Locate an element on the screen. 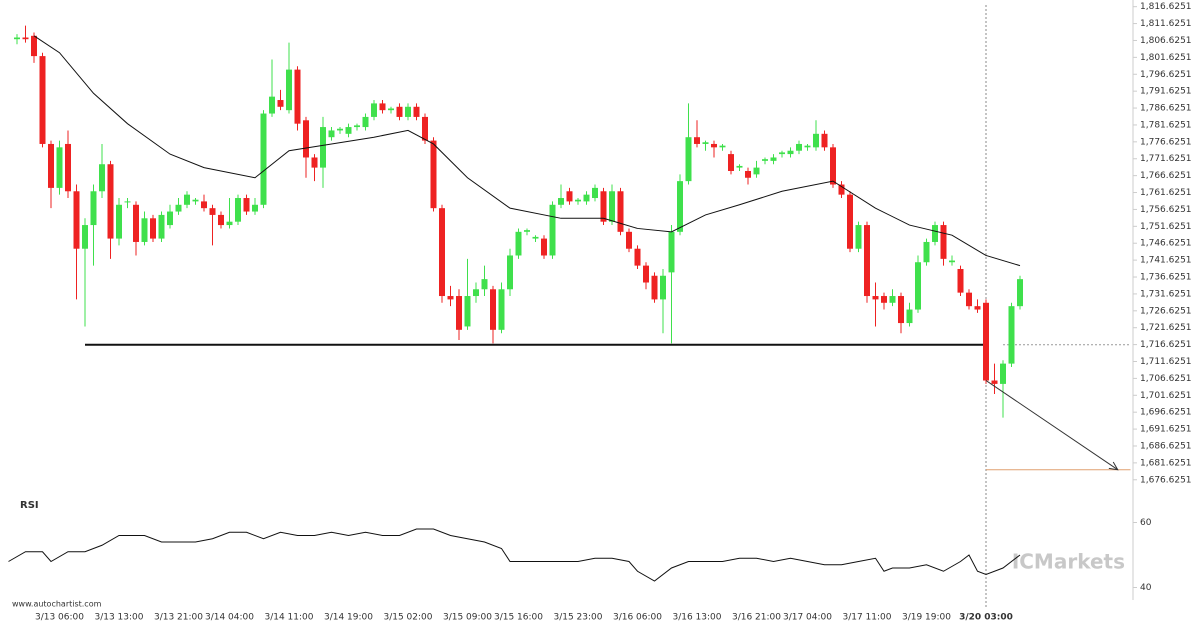  x-tick-label: 3/15 09:00 is located at coordinates (467, 618).